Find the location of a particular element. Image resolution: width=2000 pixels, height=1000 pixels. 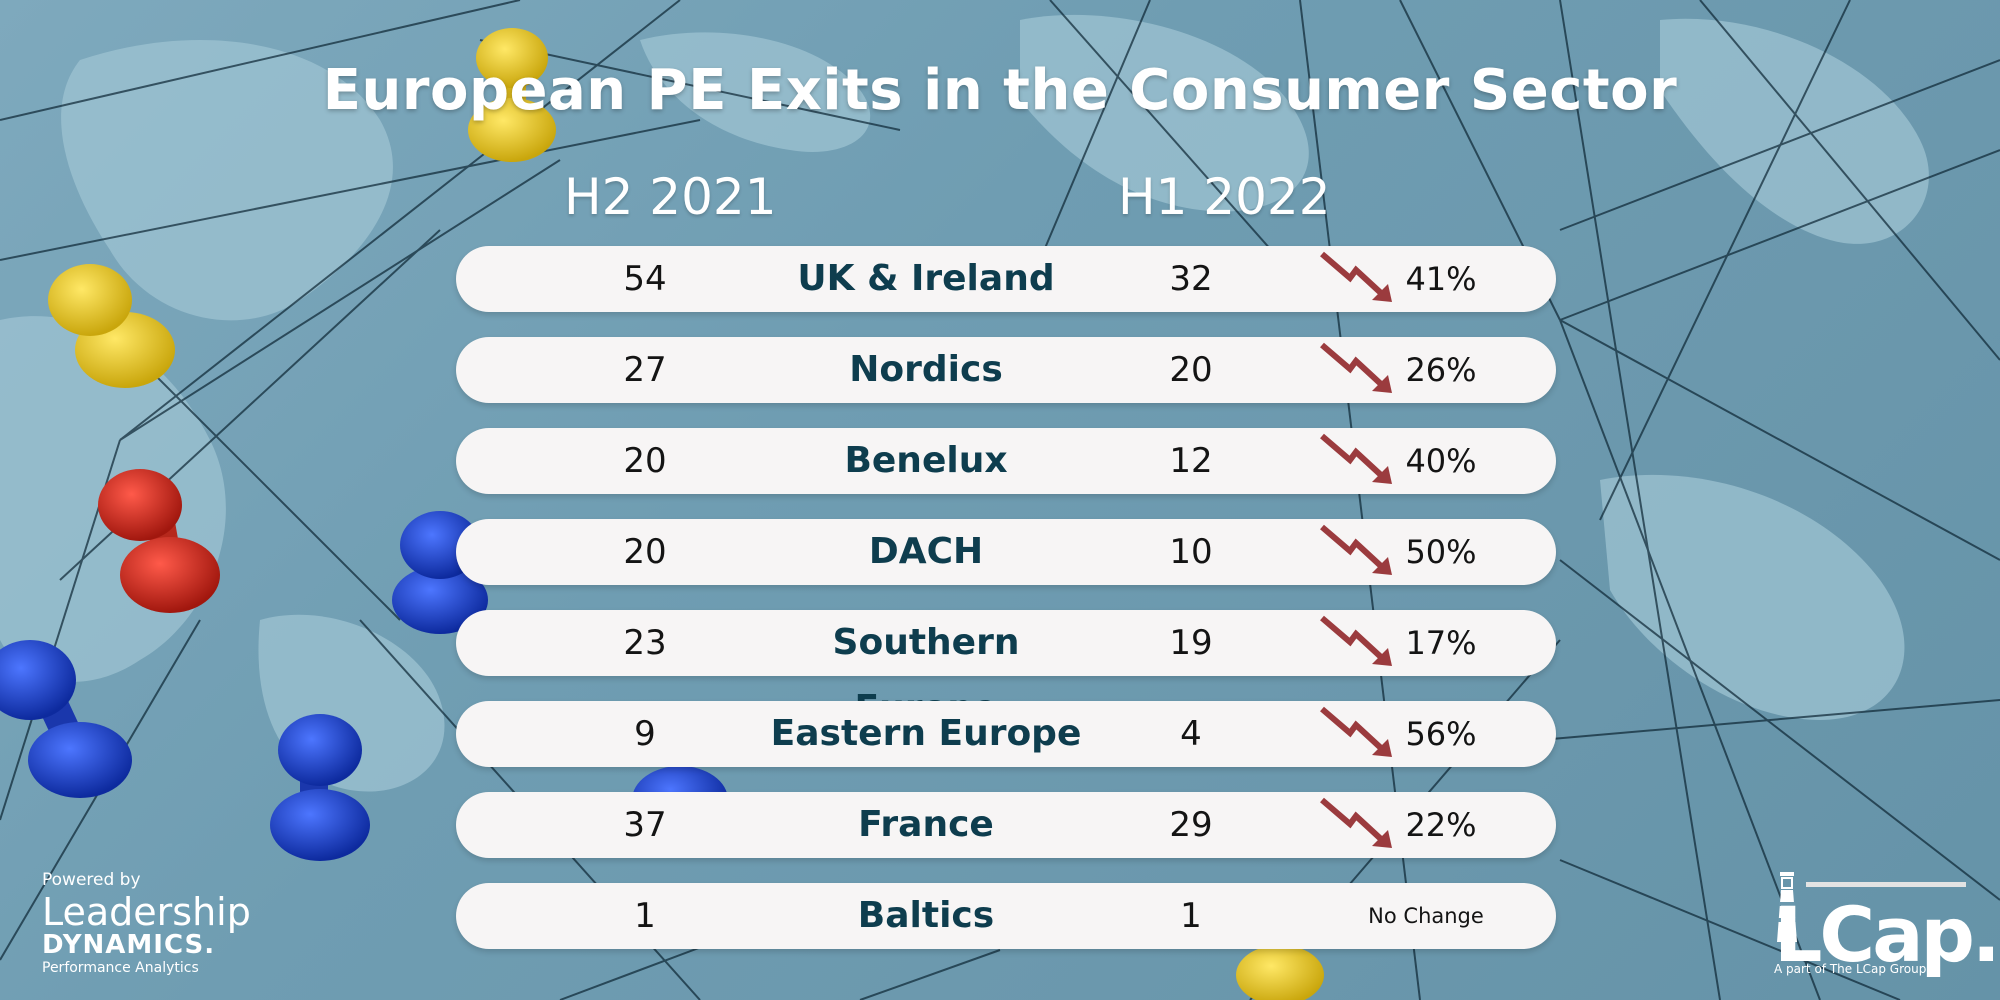

column-header-curr: H1 2022 is located at coordinates (1224, 197).